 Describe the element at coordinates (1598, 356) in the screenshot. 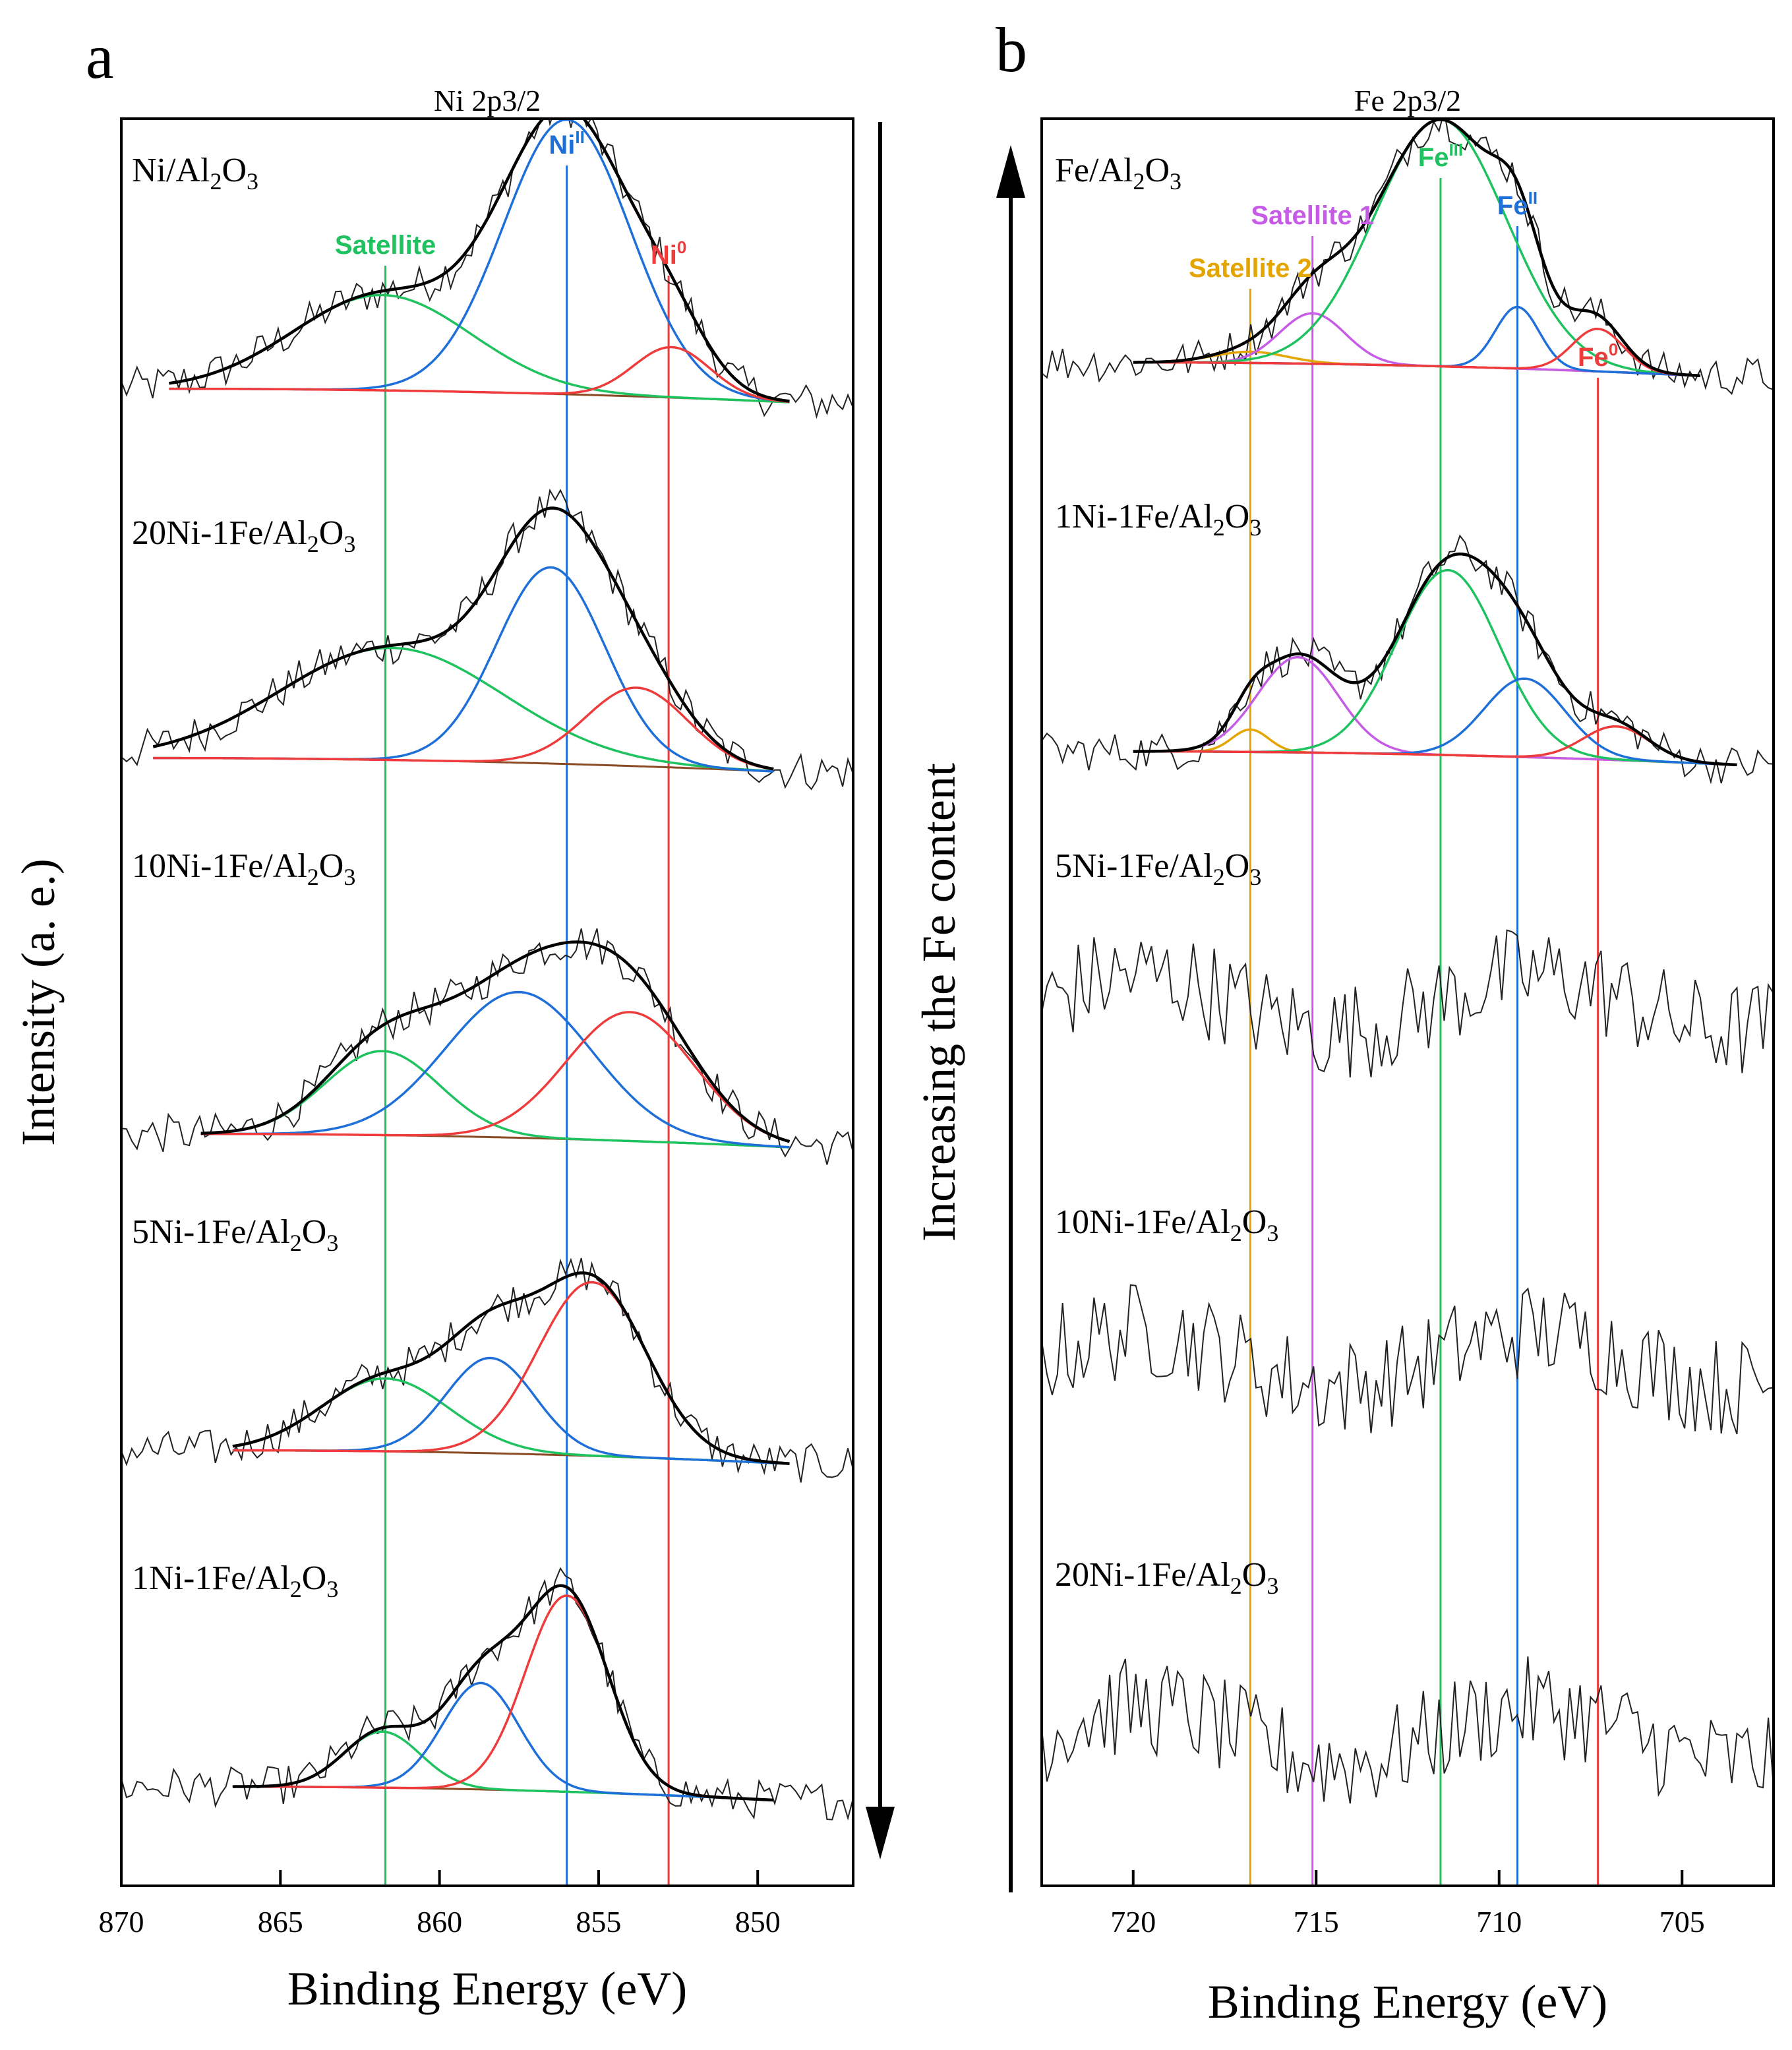

I see `reference-line-label: Fe0` at that location.